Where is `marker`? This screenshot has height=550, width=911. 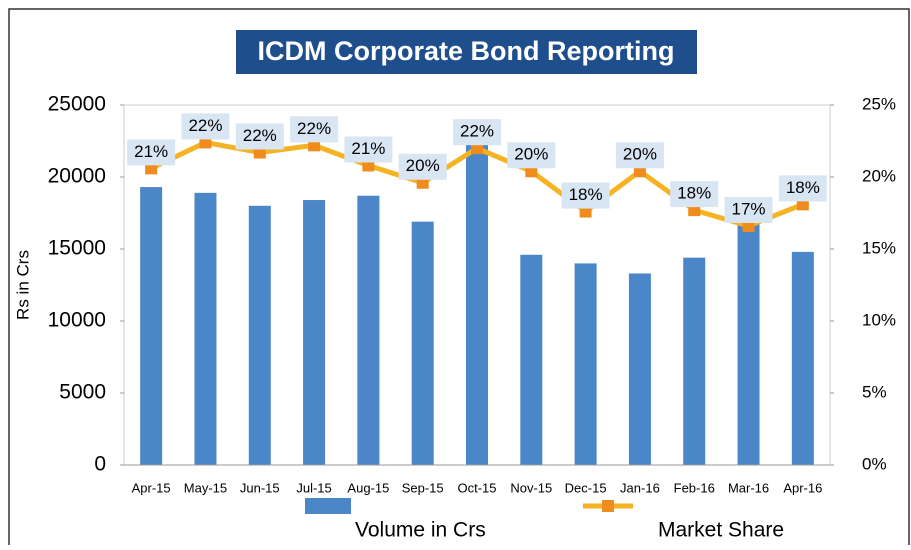
marker is located at coordinates (259, 152).